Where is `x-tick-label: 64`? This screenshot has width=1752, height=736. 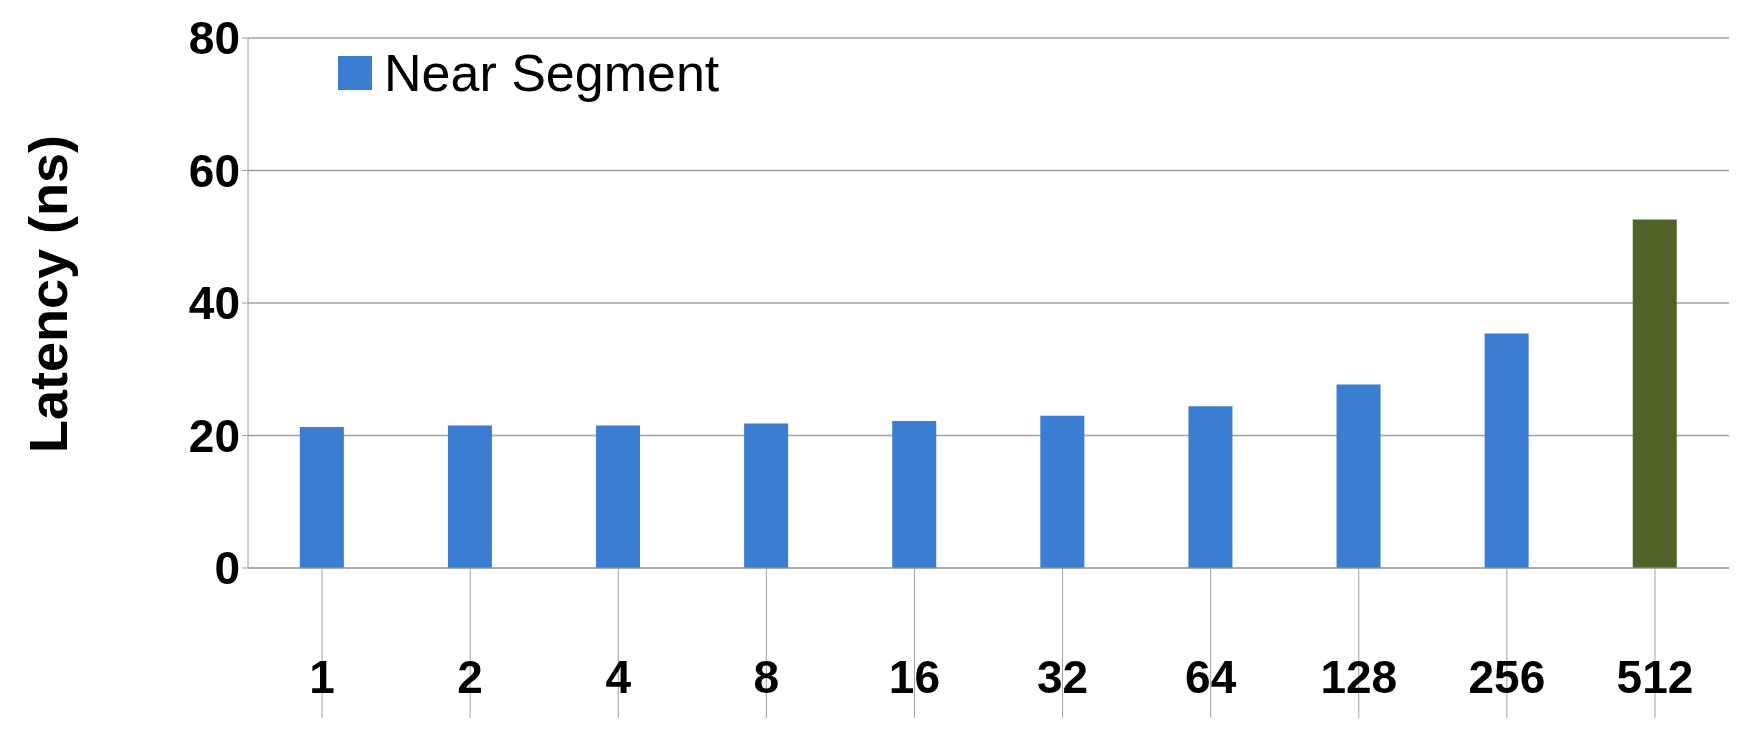
x-tick-label: 64 is located at coordinates (1211, 676).